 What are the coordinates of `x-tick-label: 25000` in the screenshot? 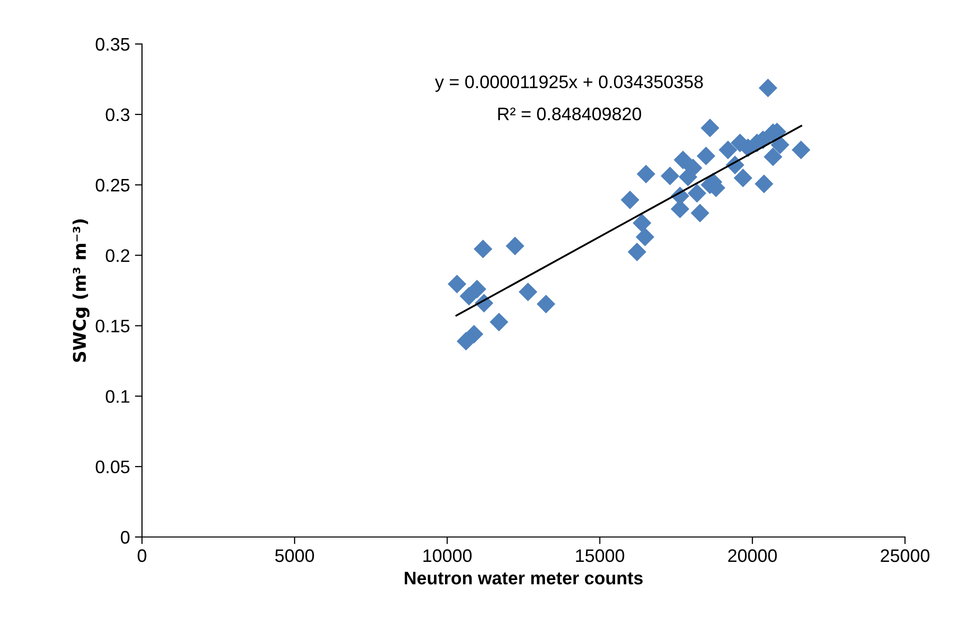 It's located at (905, 555).